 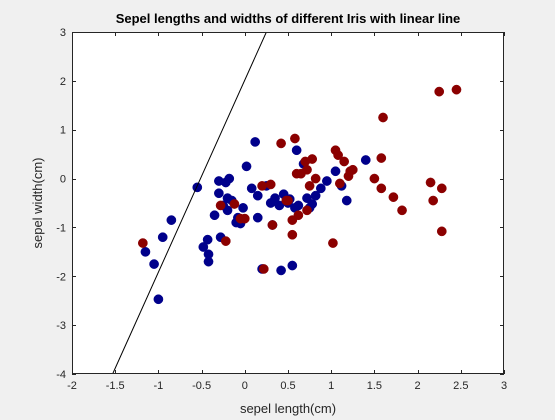 I want to click on x-tick-label: -0.5, so click(x=201, y=386).